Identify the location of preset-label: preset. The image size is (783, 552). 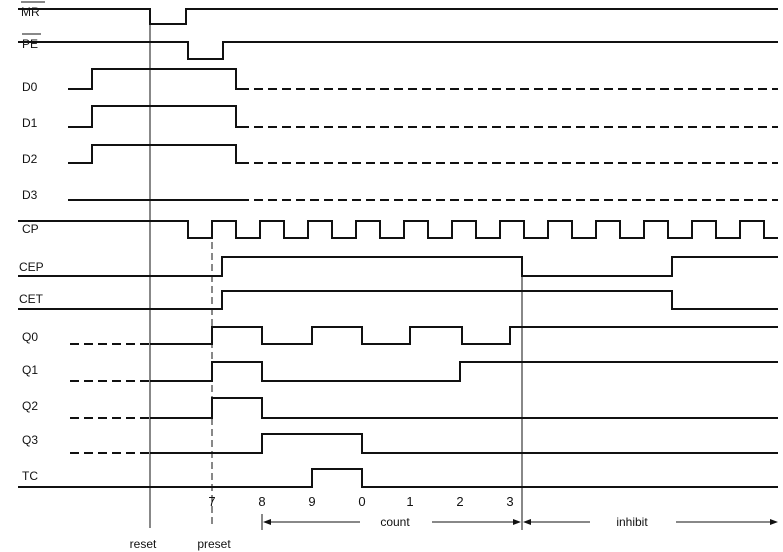
(214, 544).